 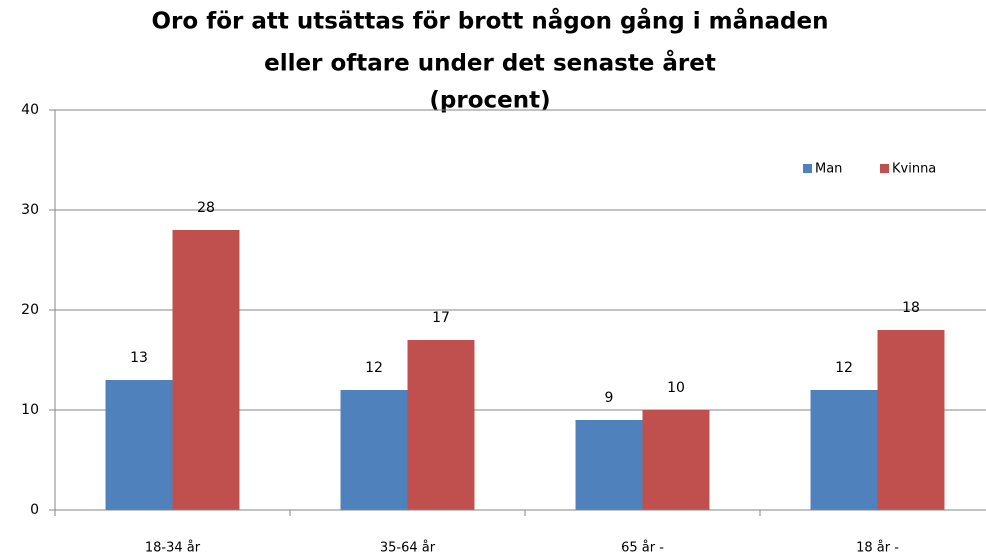 I want to click on value-label: 28, so click(x=206, y=208).